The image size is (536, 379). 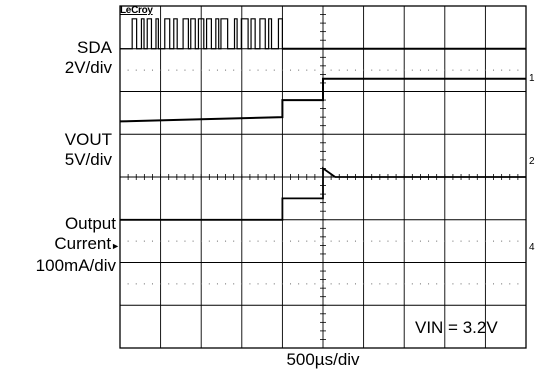 What do you see at coordinates (532, 161) in the screenshot?
I see `ch2-marker: 2` at bounding box center [532, 161].